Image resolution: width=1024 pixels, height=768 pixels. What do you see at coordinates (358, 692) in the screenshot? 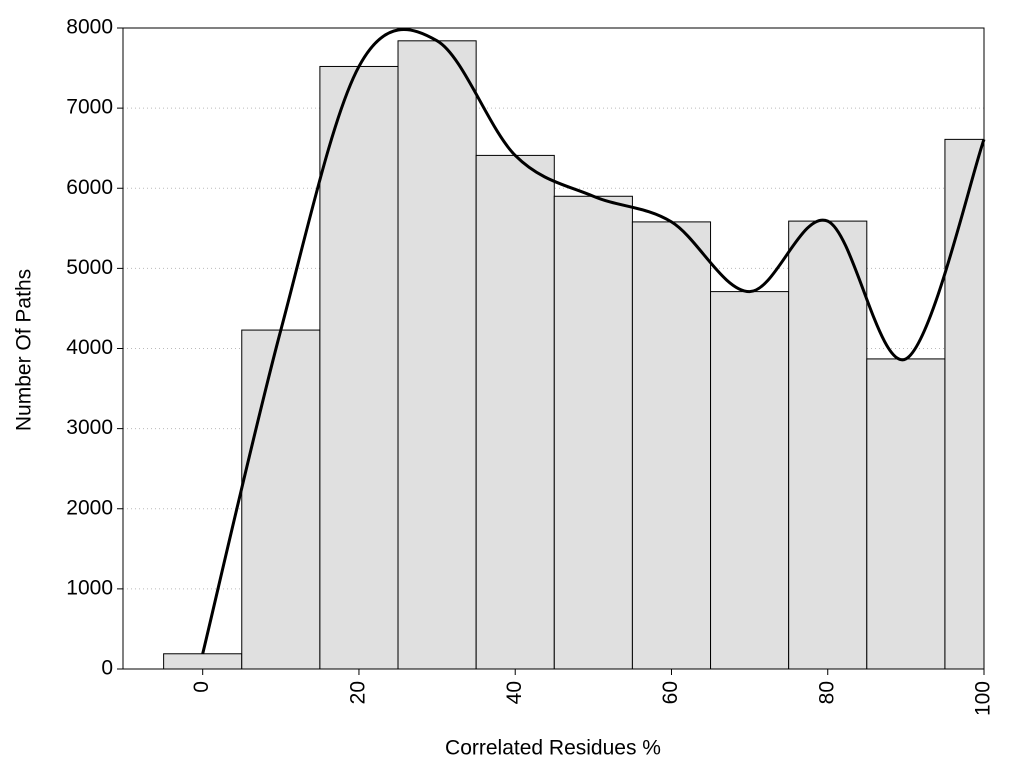
I see `x-tick-label: 20` at bounding box center [358, 692].